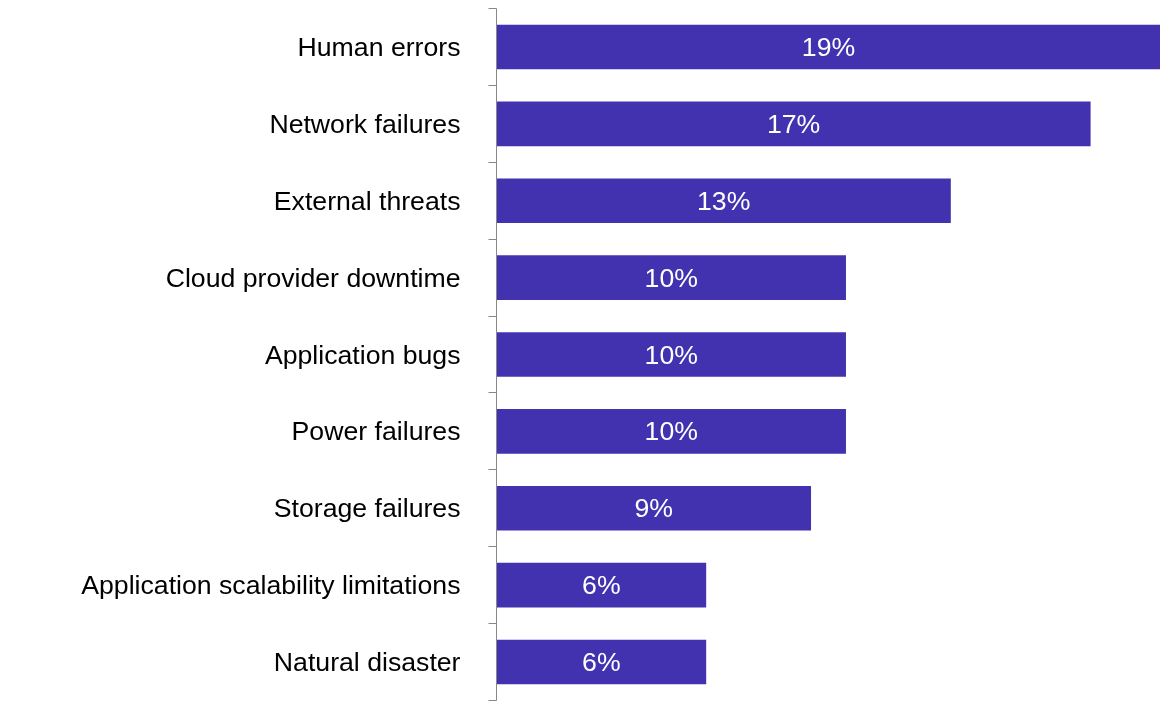 This screenshot has width=1160, height=704. What do you see at coordinates (271, 585) in the screenshot?
I see `y-tick-label: Application scalability limitations` at bounding box center [271, 585].